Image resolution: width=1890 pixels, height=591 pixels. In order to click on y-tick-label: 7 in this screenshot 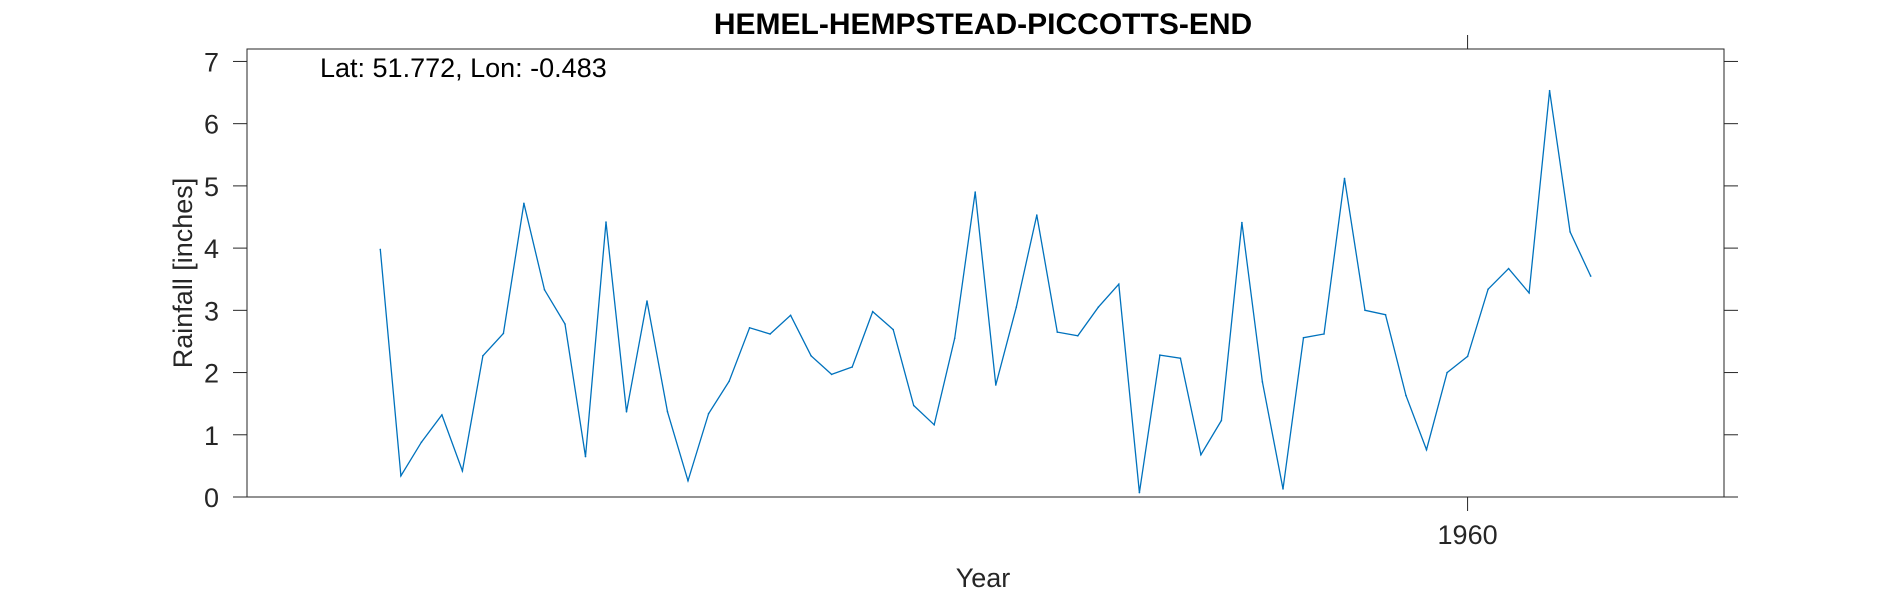, I will do `click(211, 62)`.